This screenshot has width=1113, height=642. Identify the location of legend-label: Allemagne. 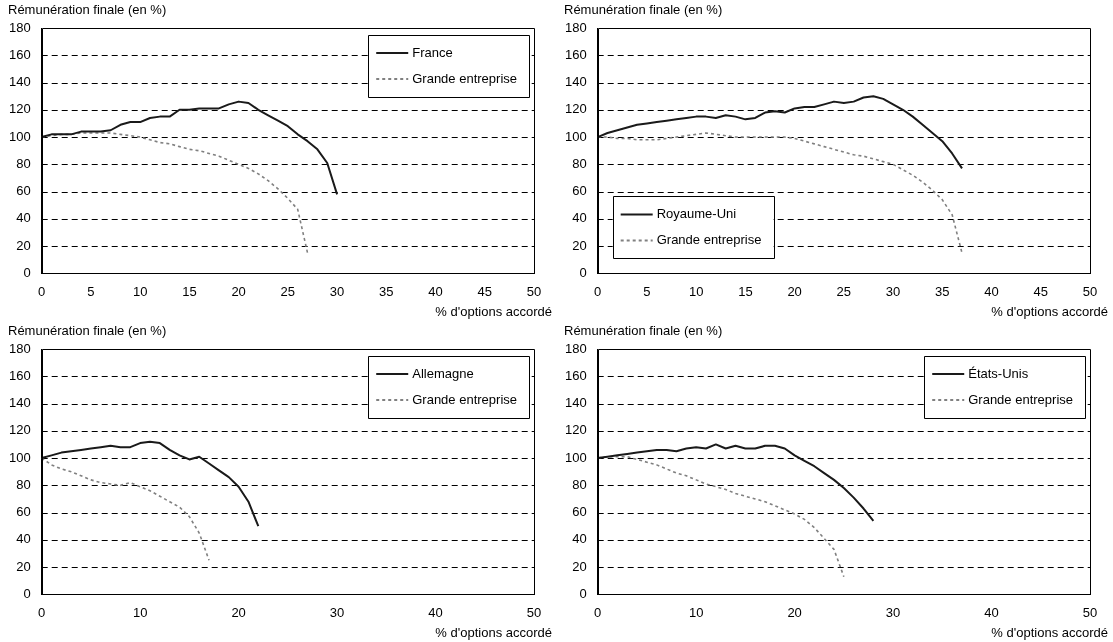
(443, 373).